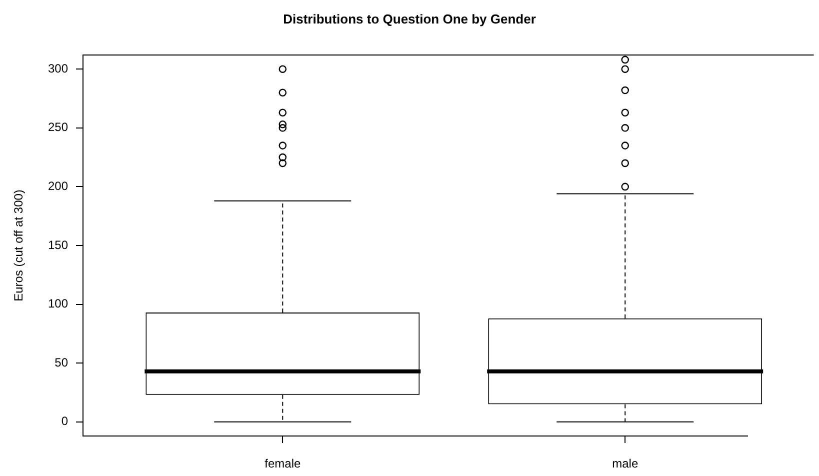  What do you see at coordinates (282, 463) in the screenshot?
I see `x-tick-label: female` at bounding box center [282, 463].